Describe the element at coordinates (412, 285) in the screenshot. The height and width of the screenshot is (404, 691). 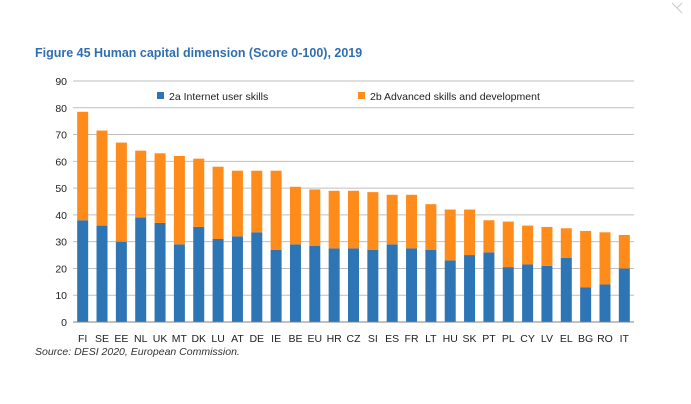
I see `bar-internet-user-skills-FR` at that location.